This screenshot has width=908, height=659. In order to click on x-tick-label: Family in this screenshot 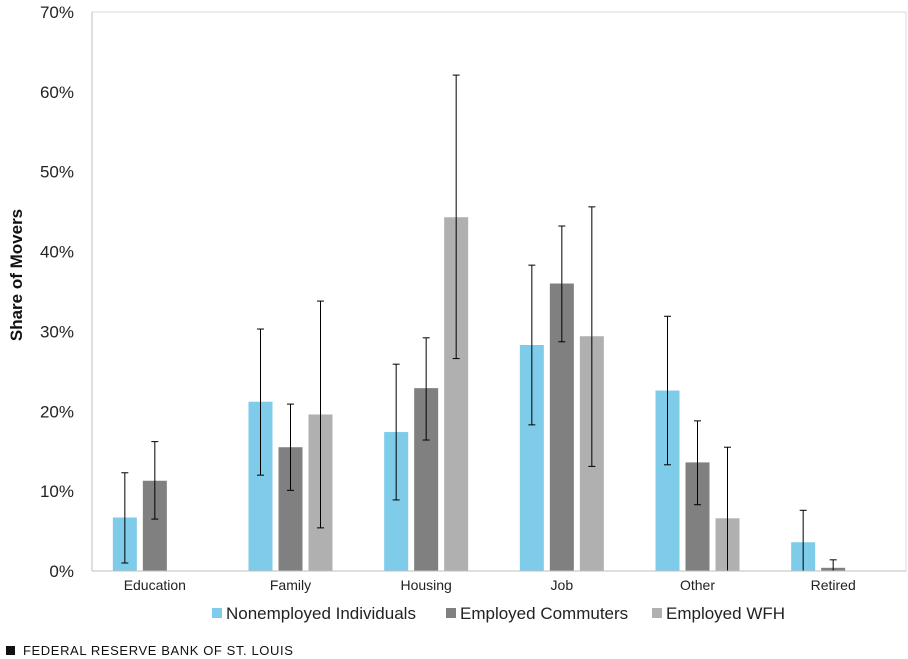, I will do `click(290, 585)`.